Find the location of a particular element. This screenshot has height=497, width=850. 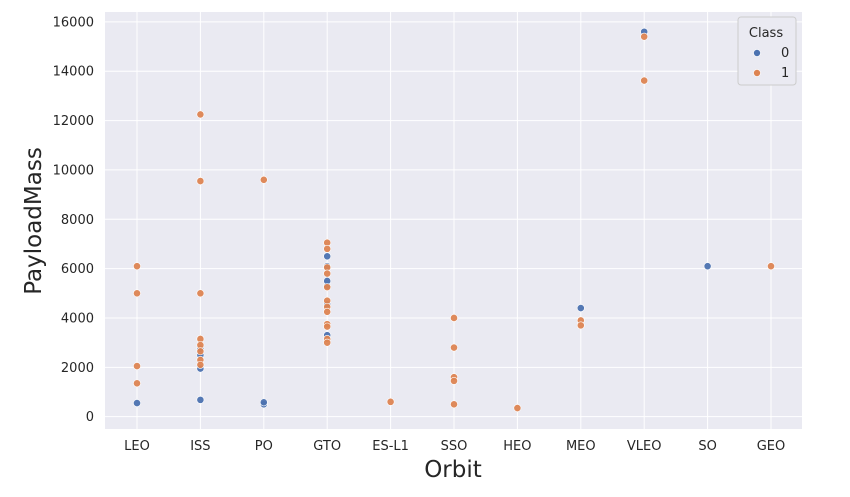

legend-box is located at coordinates (767, 51).